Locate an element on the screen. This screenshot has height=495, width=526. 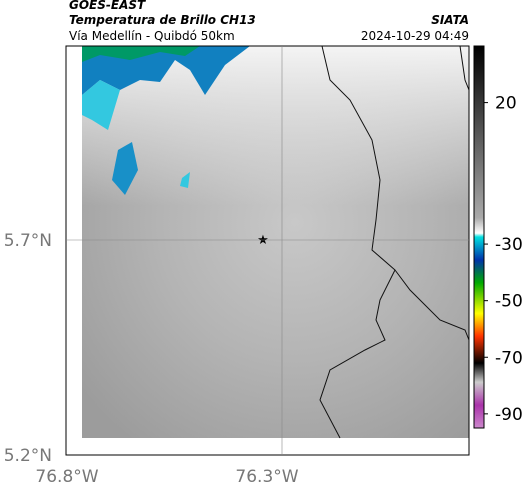
timestamp: 2024-10-29 04:49 is located at coordinates (415, 36).